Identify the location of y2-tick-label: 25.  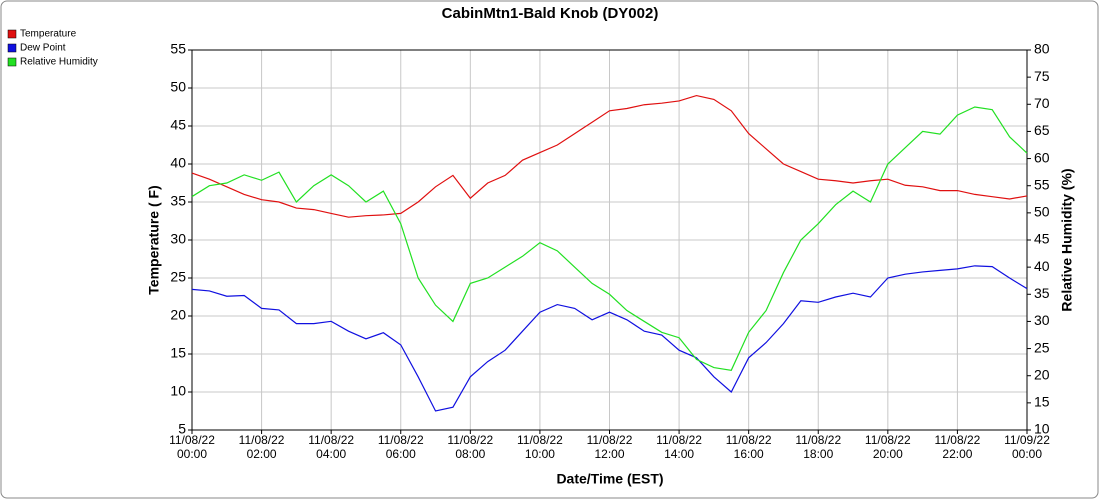
(1042, 347).